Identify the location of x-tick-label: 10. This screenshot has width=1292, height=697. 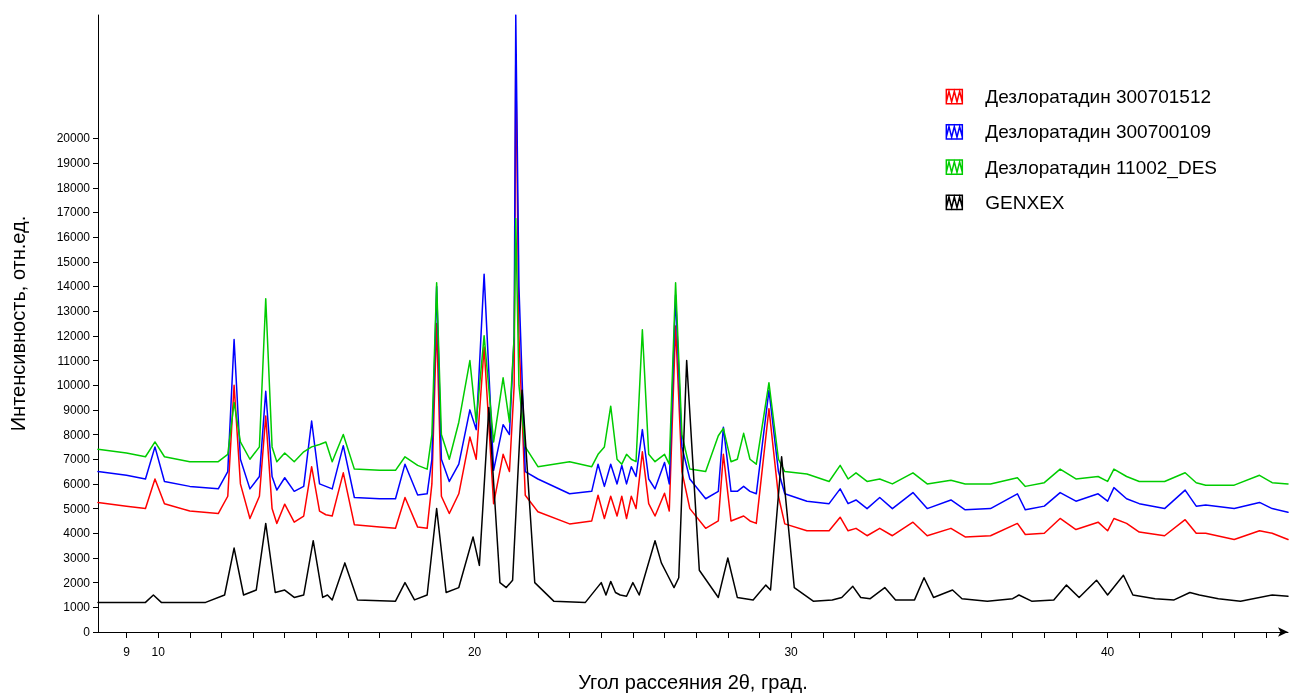
(158, 652).